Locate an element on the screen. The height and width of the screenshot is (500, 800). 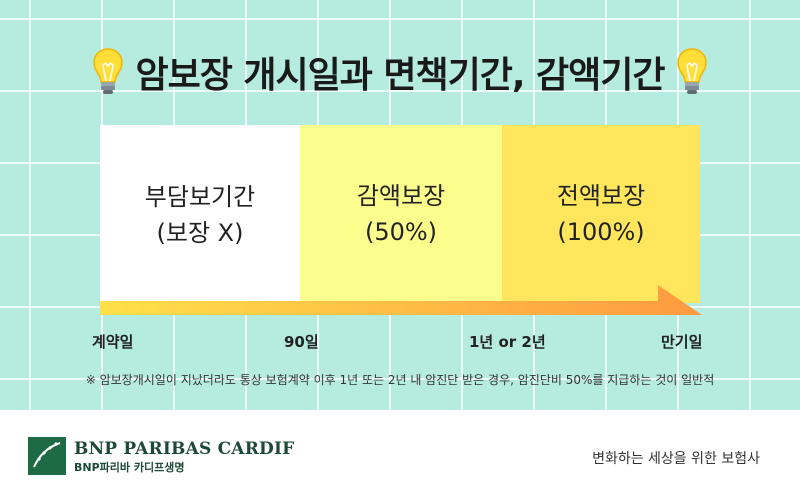
phase-reduced-coverage: 감액보장 (50%) is located at coordinates (401, 214).